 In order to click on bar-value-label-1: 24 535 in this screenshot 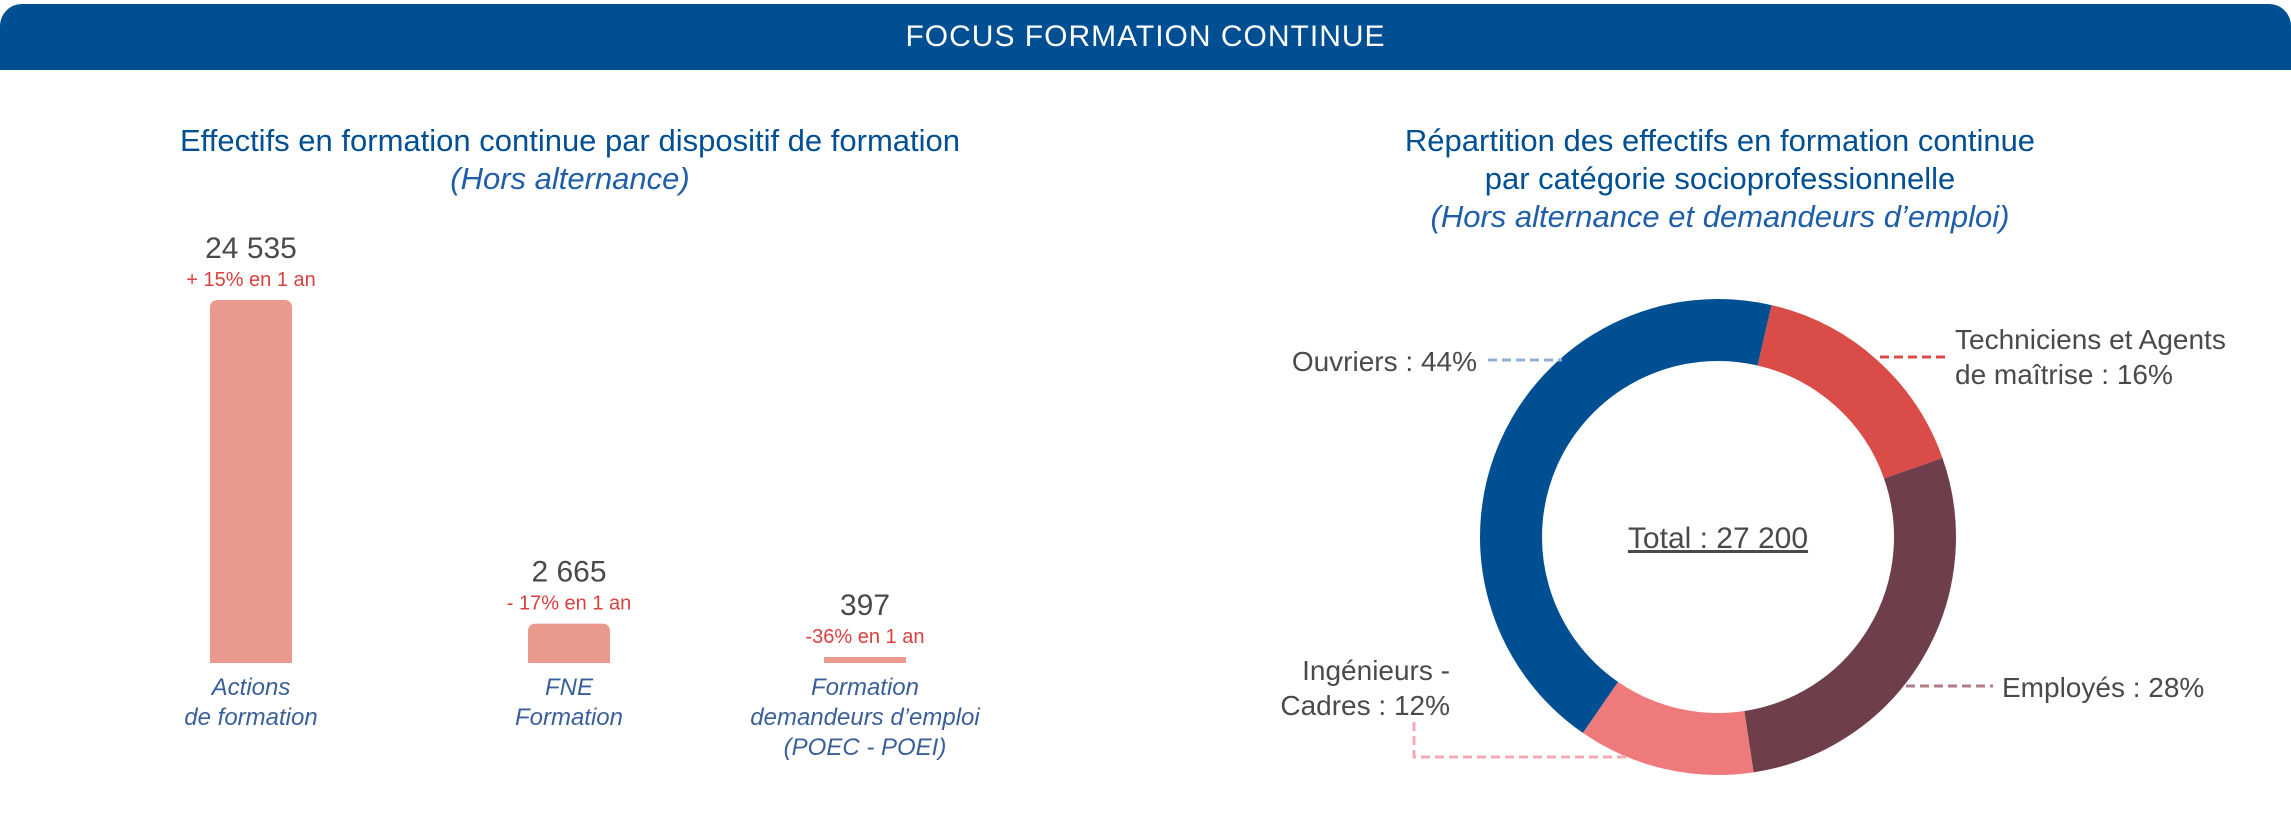, I will do `click(251, 248)`.